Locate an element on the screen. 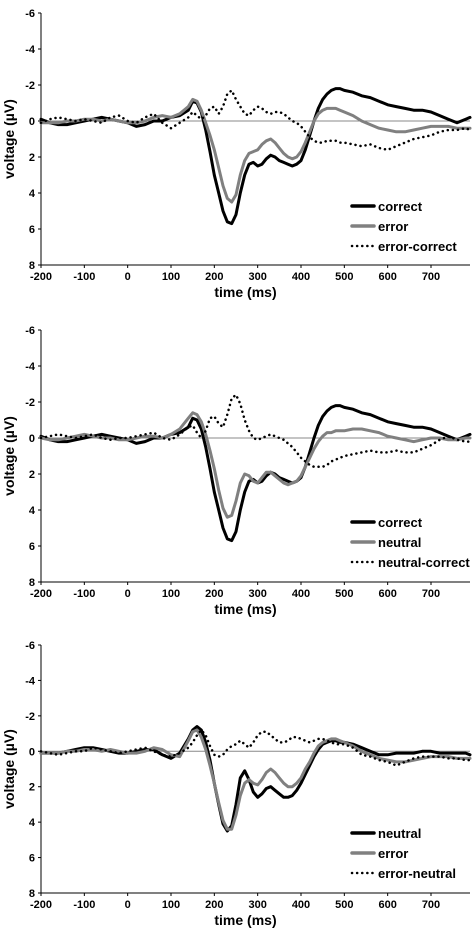 The image size is (474, 935). series-line-error-correct is located at coordinates (255, 120).